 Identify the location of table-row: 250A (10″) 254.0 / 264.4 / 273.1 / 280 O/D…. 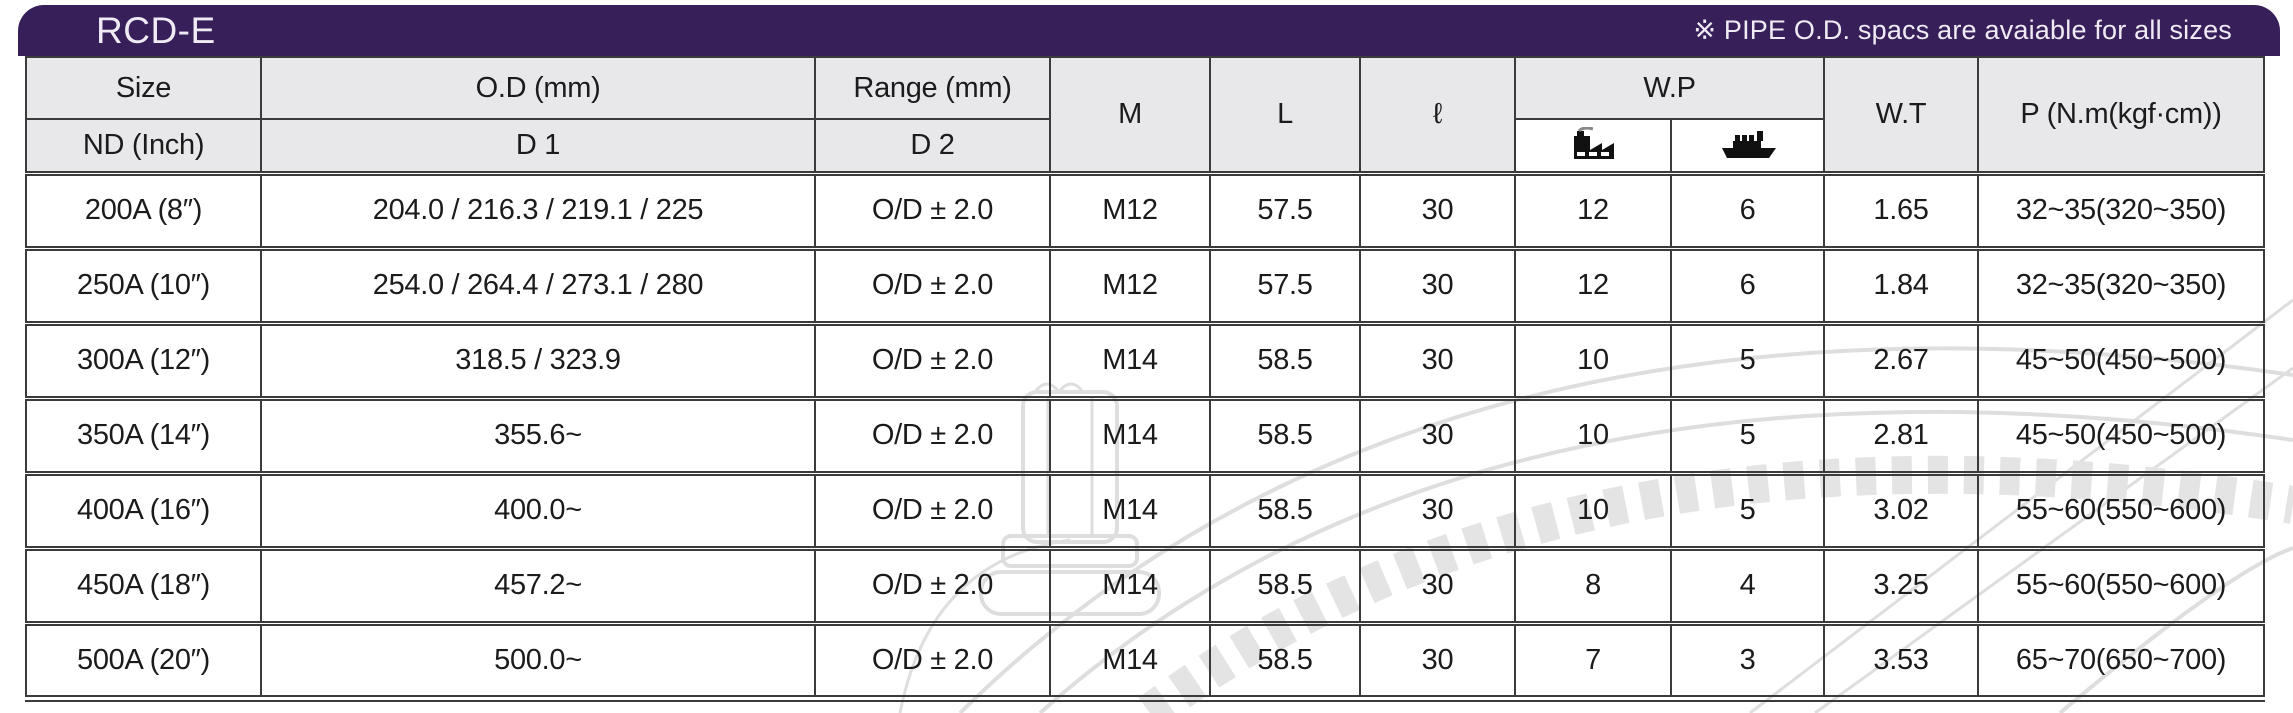
(1145, 284).